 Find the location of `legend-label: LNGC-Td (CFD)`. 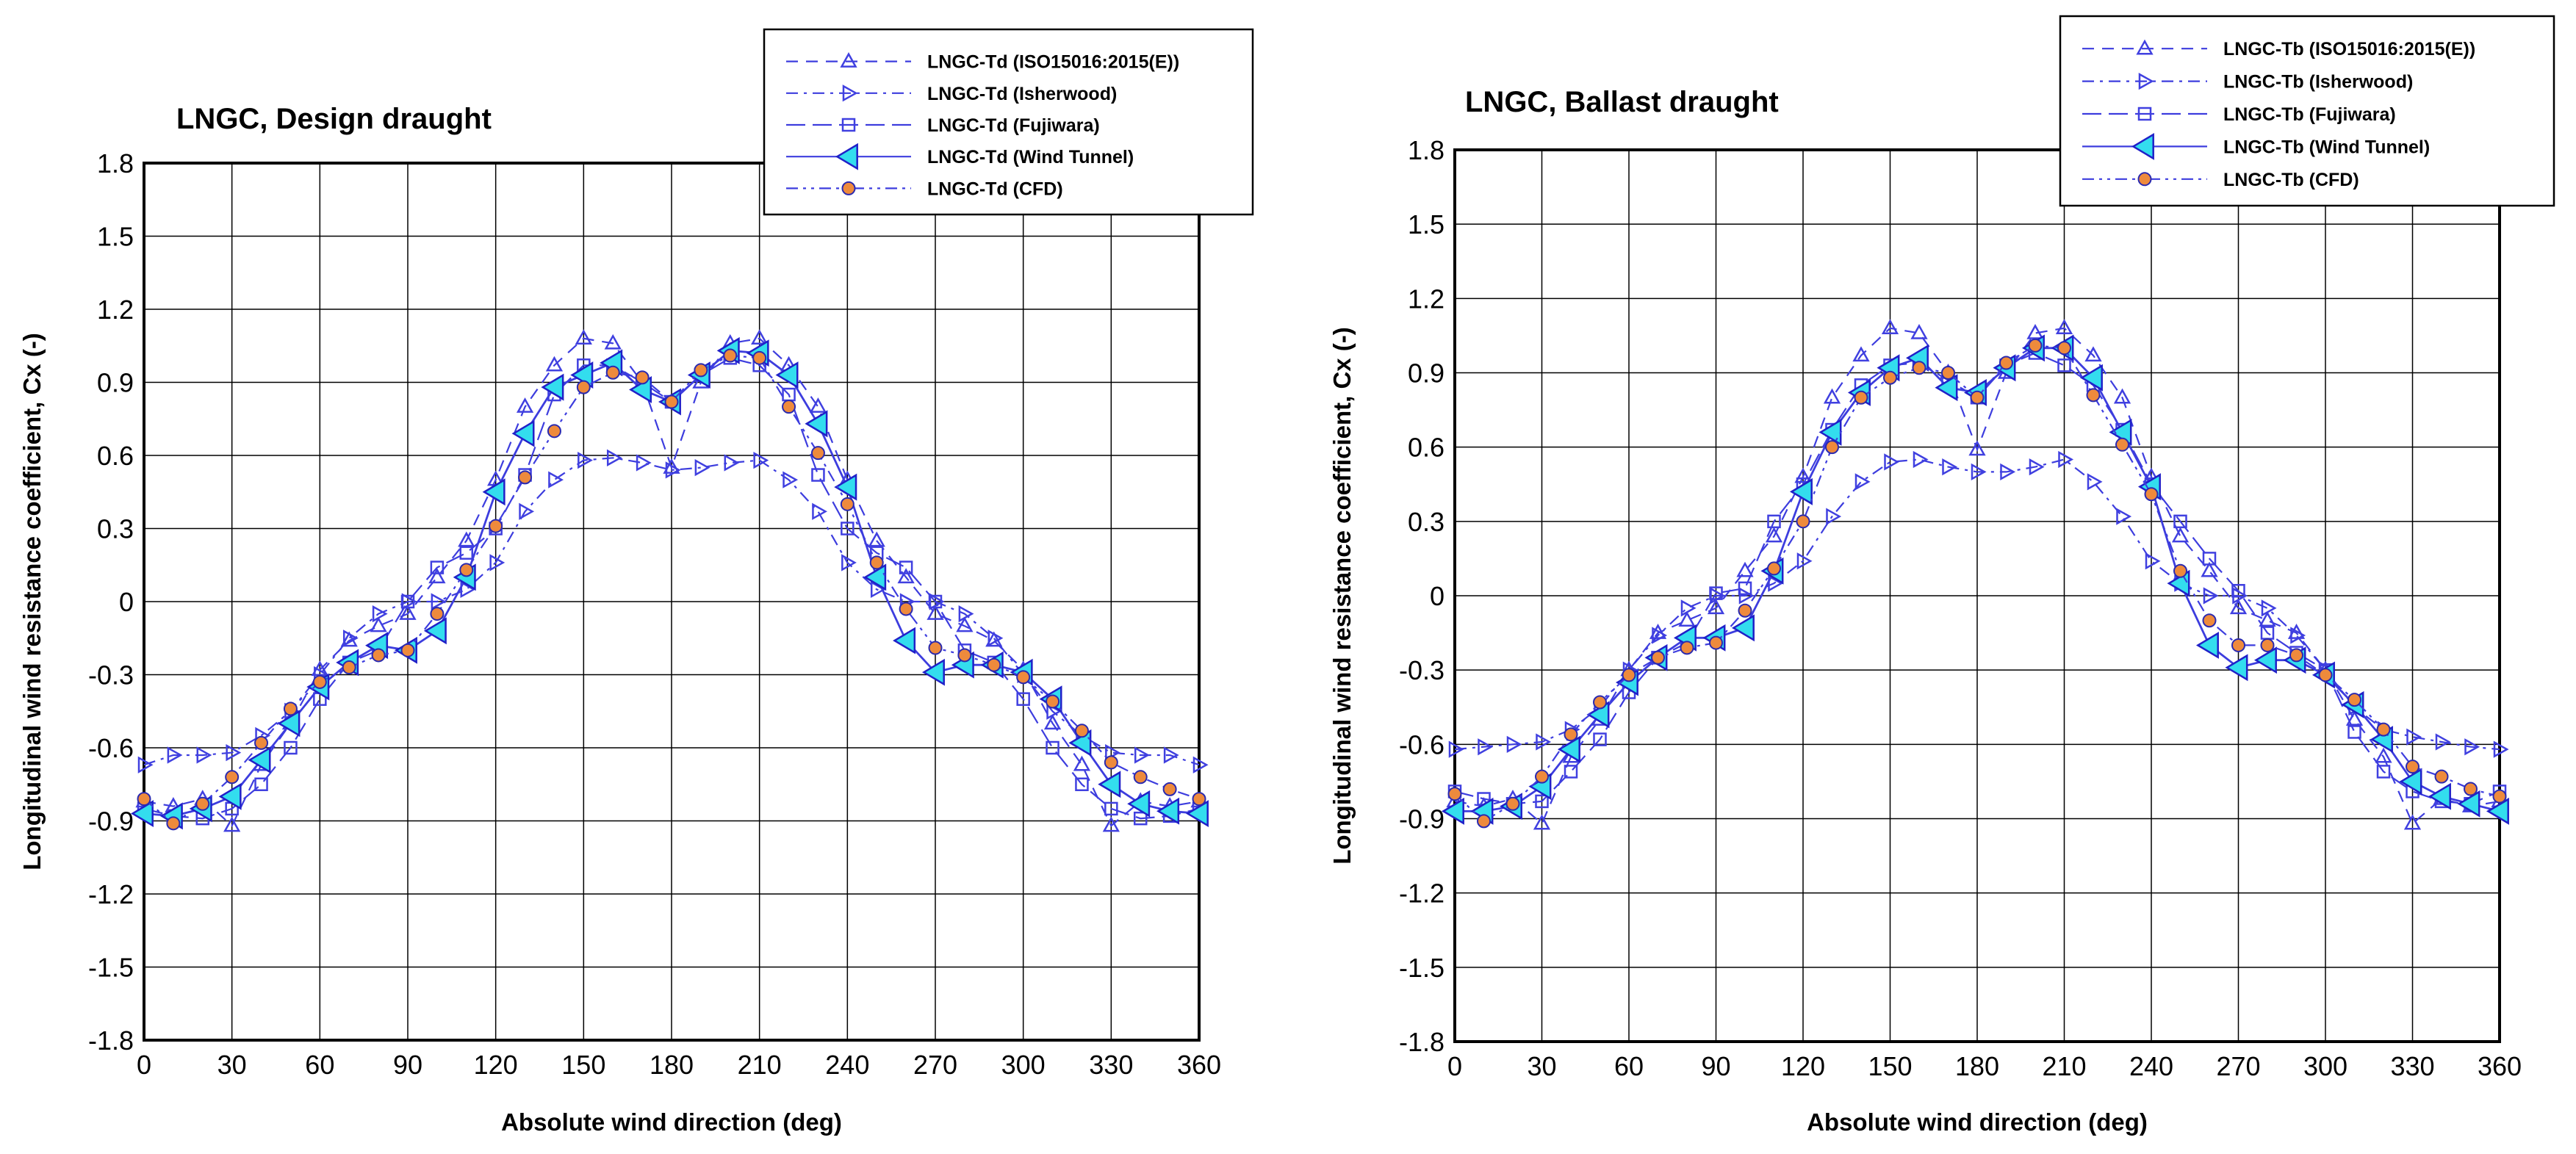

legend-label: LNGC-Td (CFD) is located at coordinates (995, 189).